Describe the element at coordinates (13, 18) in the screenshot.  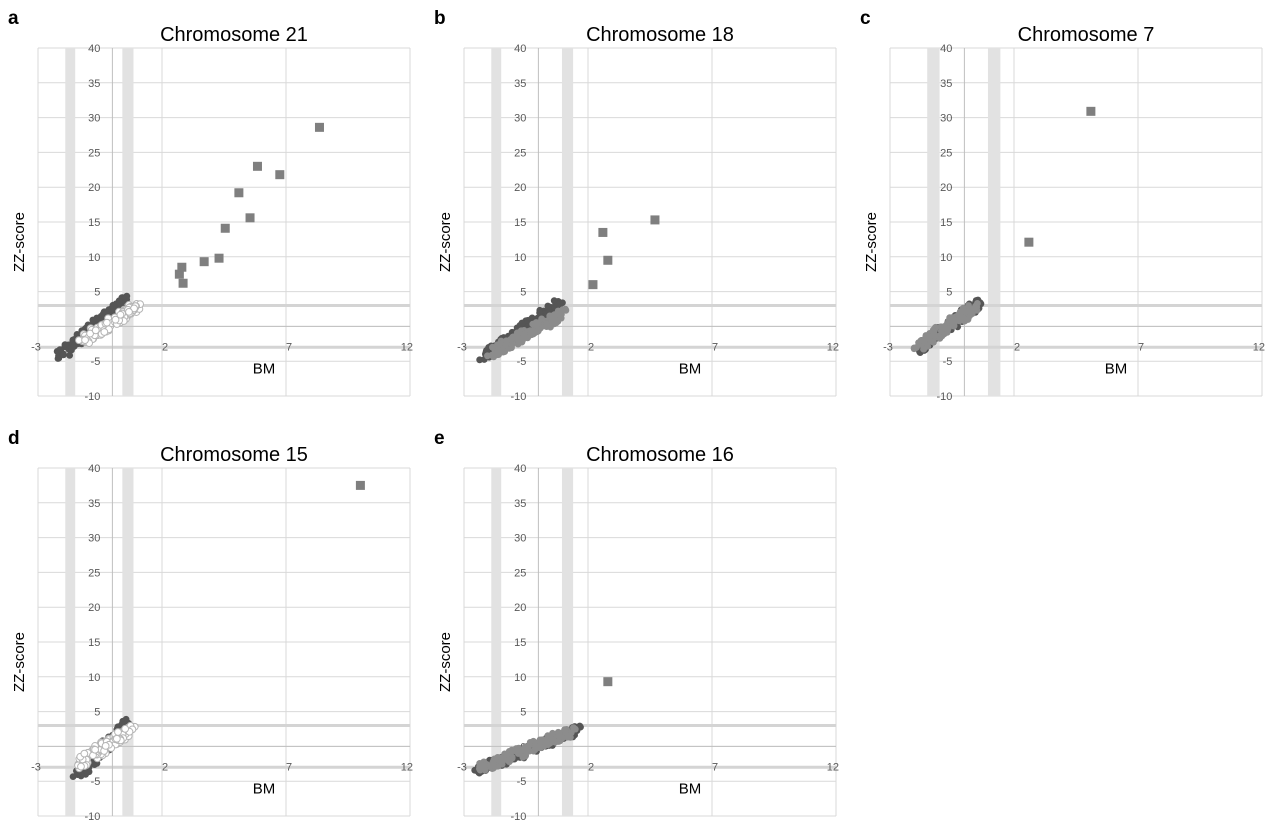
I see `panel-letter: a` at that location.